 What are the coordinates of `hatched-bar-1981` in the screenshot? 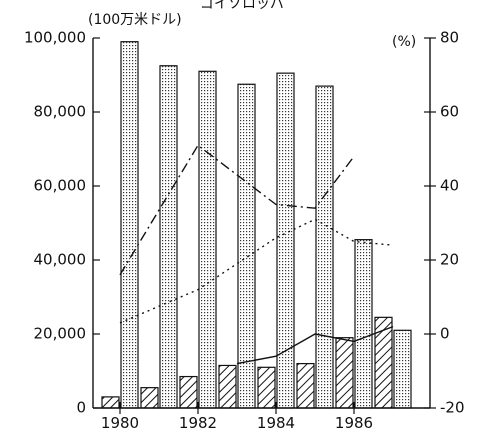 It's located at (149, 398).